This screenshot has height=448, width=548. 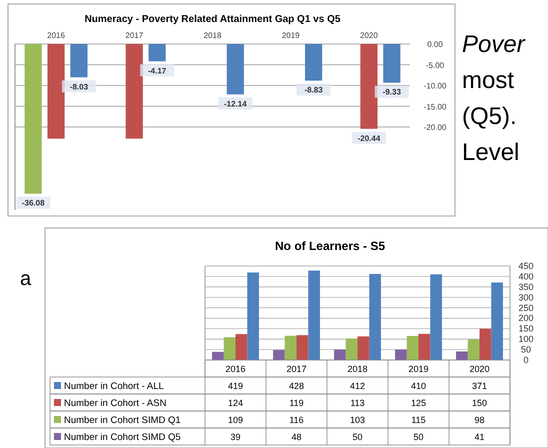 What do you see at coordinates (491, 152) in the screenshot?
I see `text: Level` at bounding box center [491, 152].